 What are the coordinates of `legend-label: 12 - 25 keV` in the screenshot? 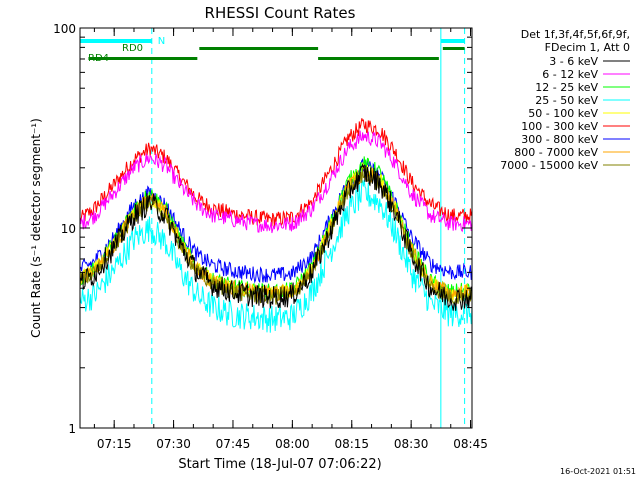 It's located at (566, 87).